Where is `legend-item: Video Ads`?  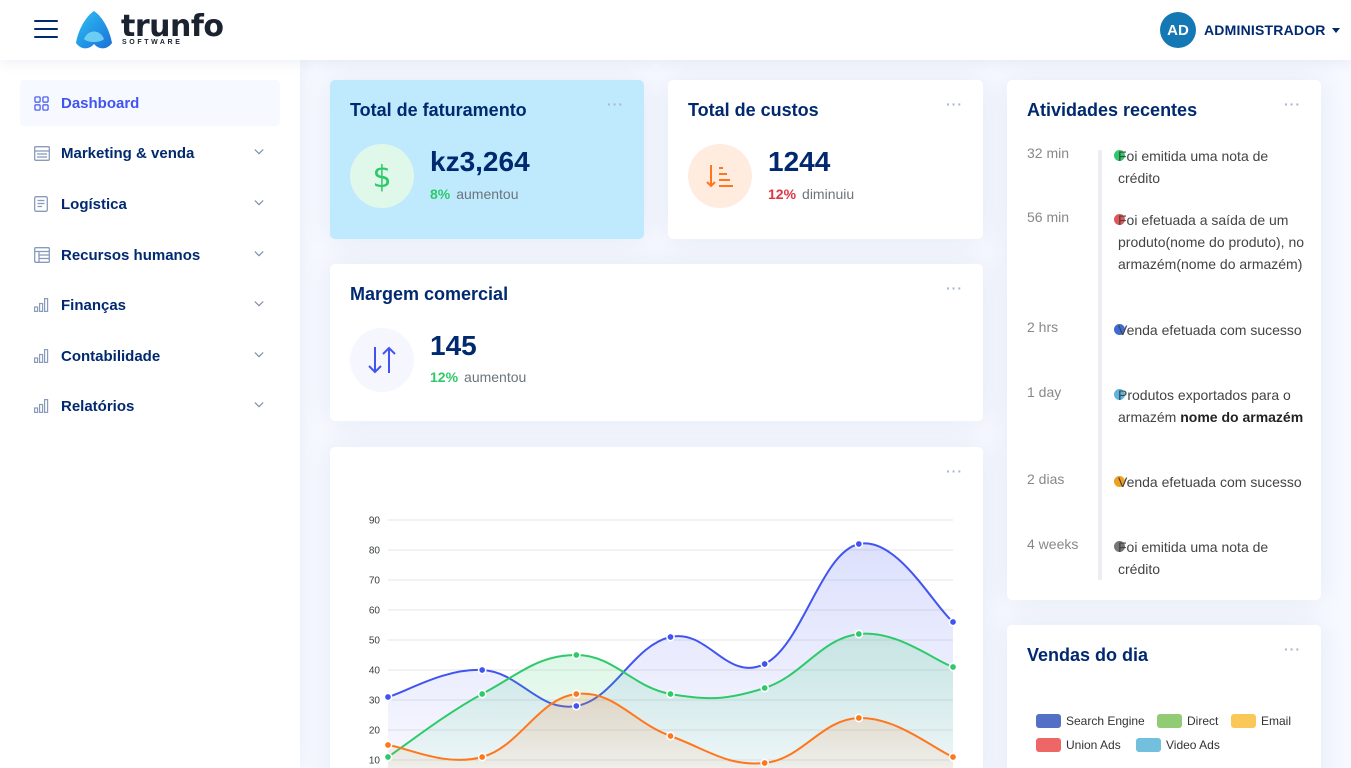
legend-item: Video Ads is located at coordinates (1178, 745).